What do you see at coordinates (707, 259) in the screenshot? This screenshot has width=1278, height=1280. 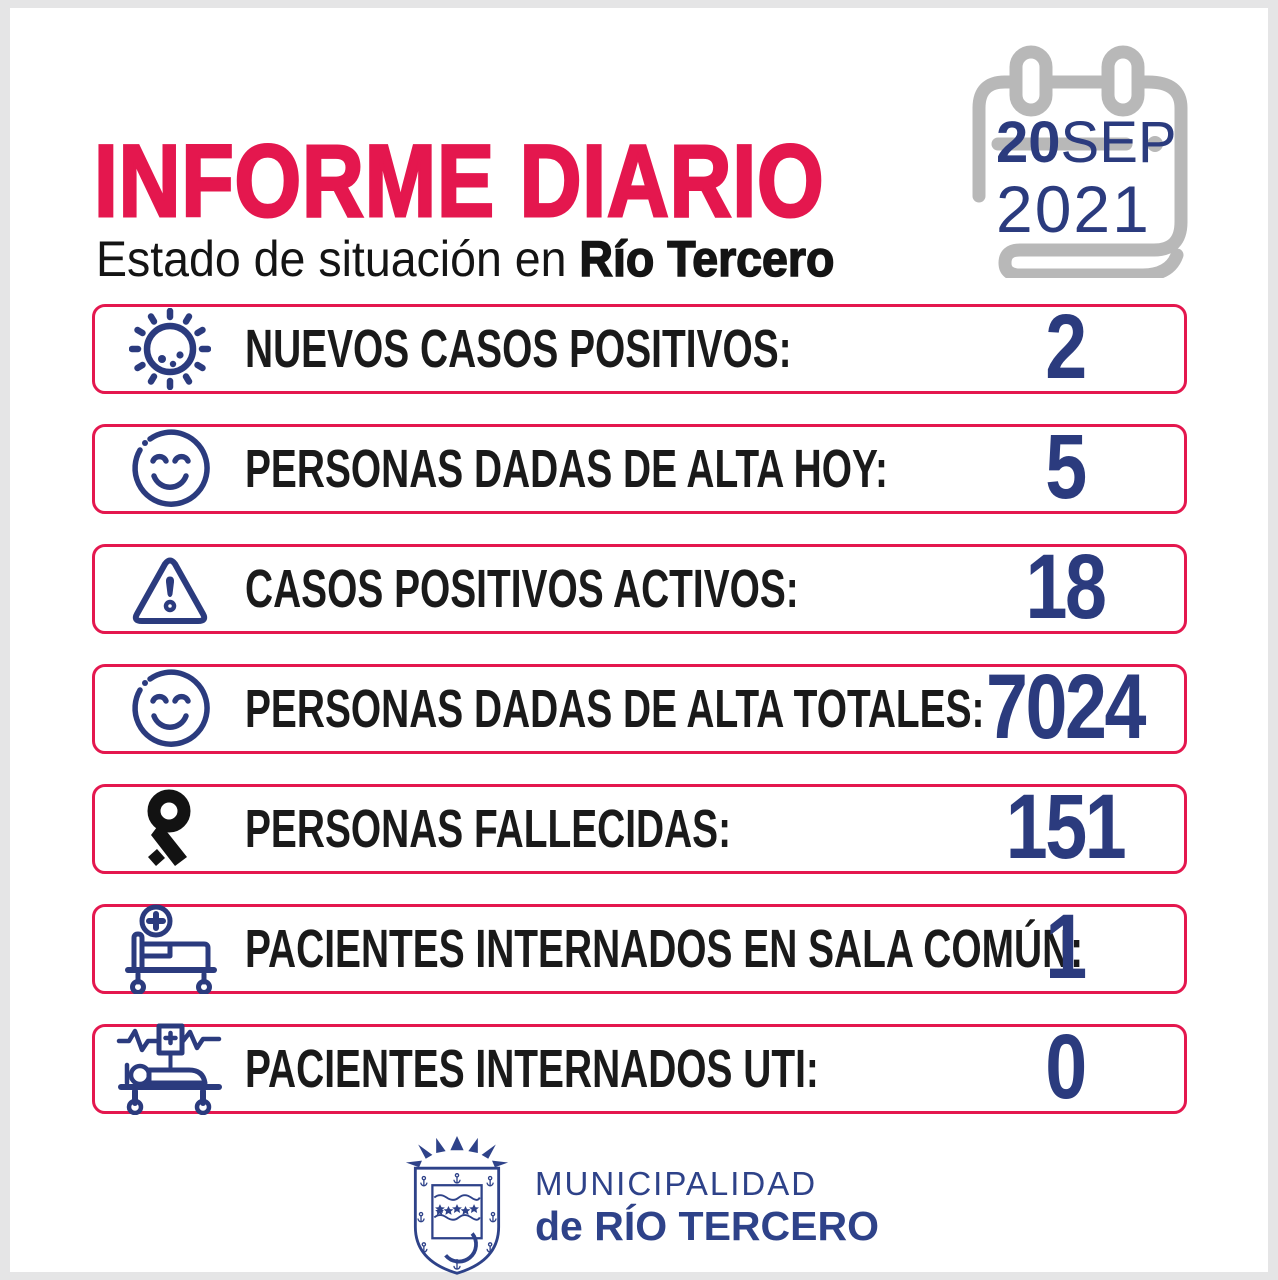 I see `subtitle-city: Río Tercero` at bounding box center [707, 259].